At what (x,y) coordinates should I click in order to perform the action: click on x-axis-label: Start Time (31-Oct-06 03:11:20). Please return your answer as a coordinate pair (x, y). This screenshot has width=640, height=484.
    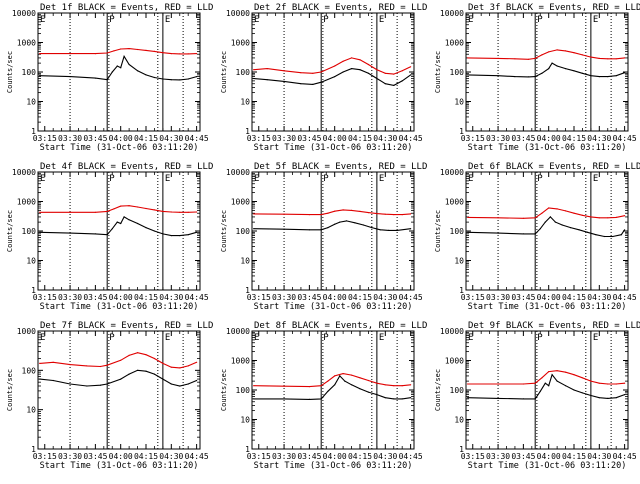
    Looking at the image, I should click on (547, 307).